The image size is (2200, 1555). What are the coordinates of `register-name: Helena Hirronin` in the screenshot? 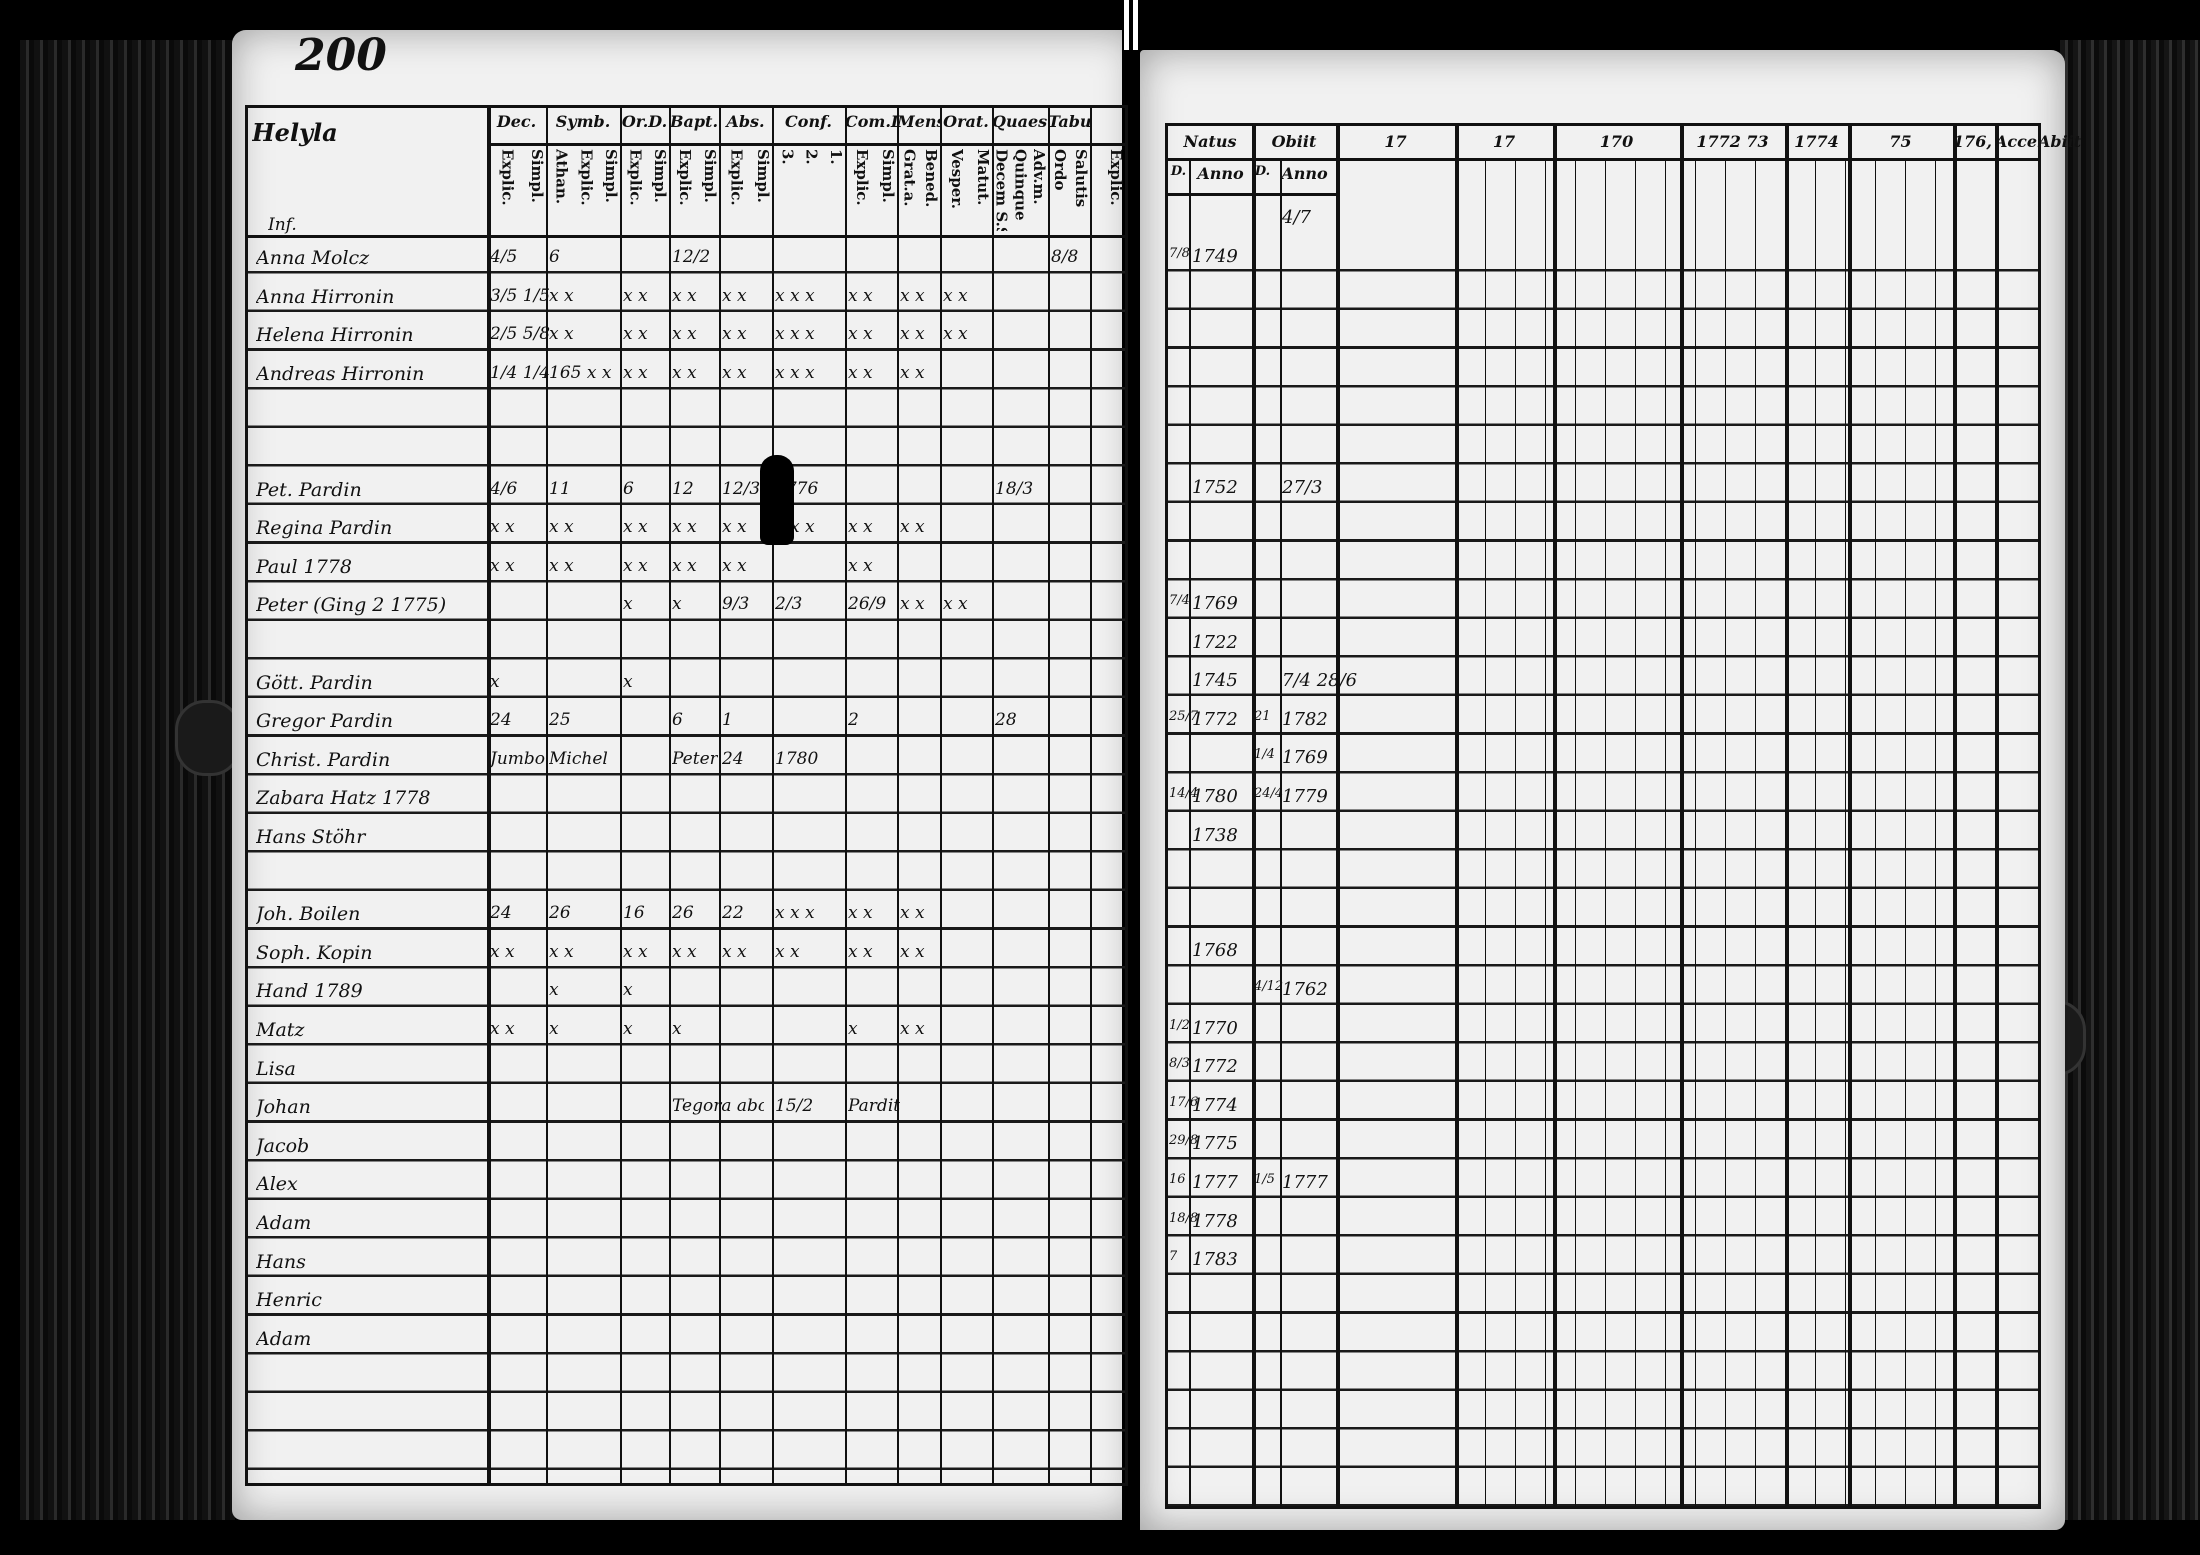 It's located at (335, 335).